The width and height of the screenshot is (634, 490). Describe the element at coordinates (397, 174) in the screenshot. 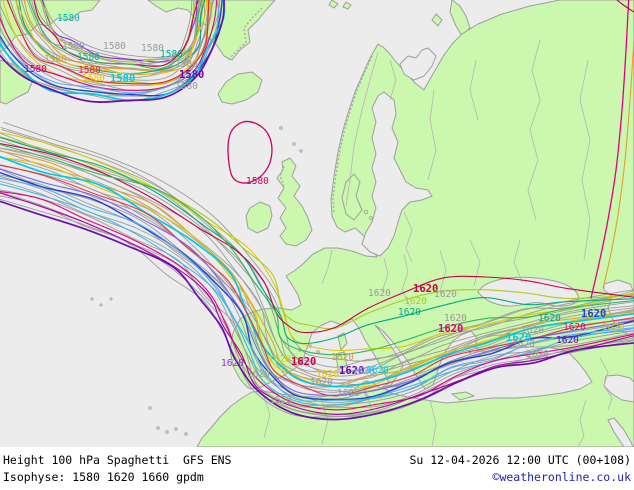

I see `sea-baltic` at that location.